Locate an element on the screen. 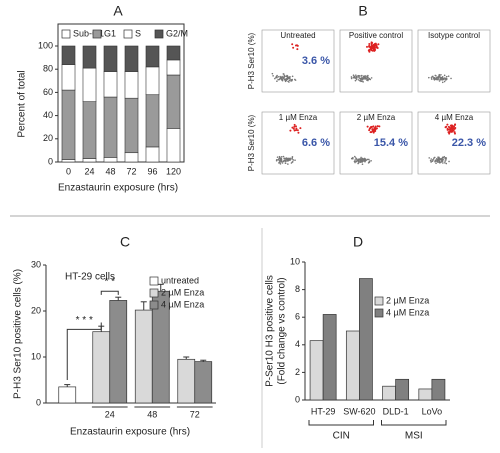 This screenshot has width=500, height=453. x-tick-label: 72 is located at coordinates (131, 171).